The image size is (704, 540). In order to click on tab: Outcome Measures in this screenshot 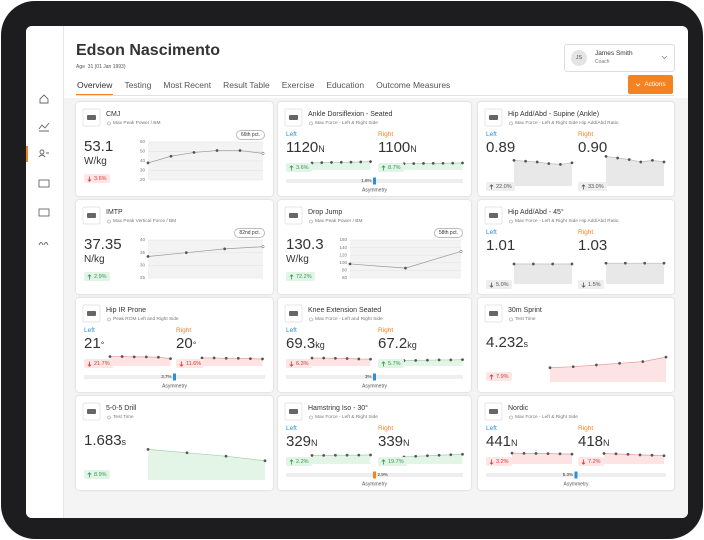, I will do `click(413, 85)`.